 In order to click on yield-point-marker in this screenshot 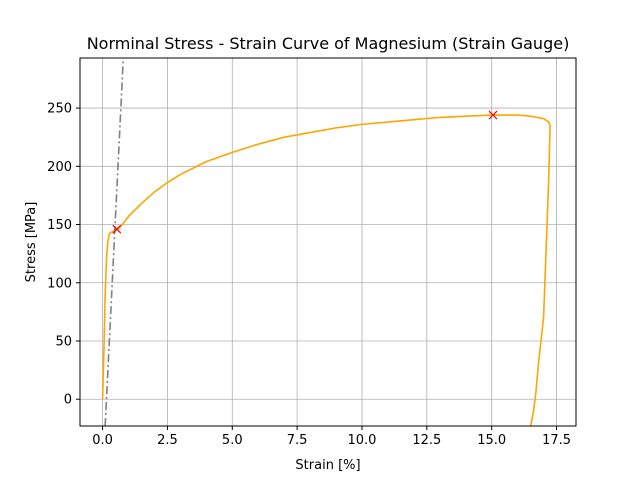, I will do `click(117, 229)`.